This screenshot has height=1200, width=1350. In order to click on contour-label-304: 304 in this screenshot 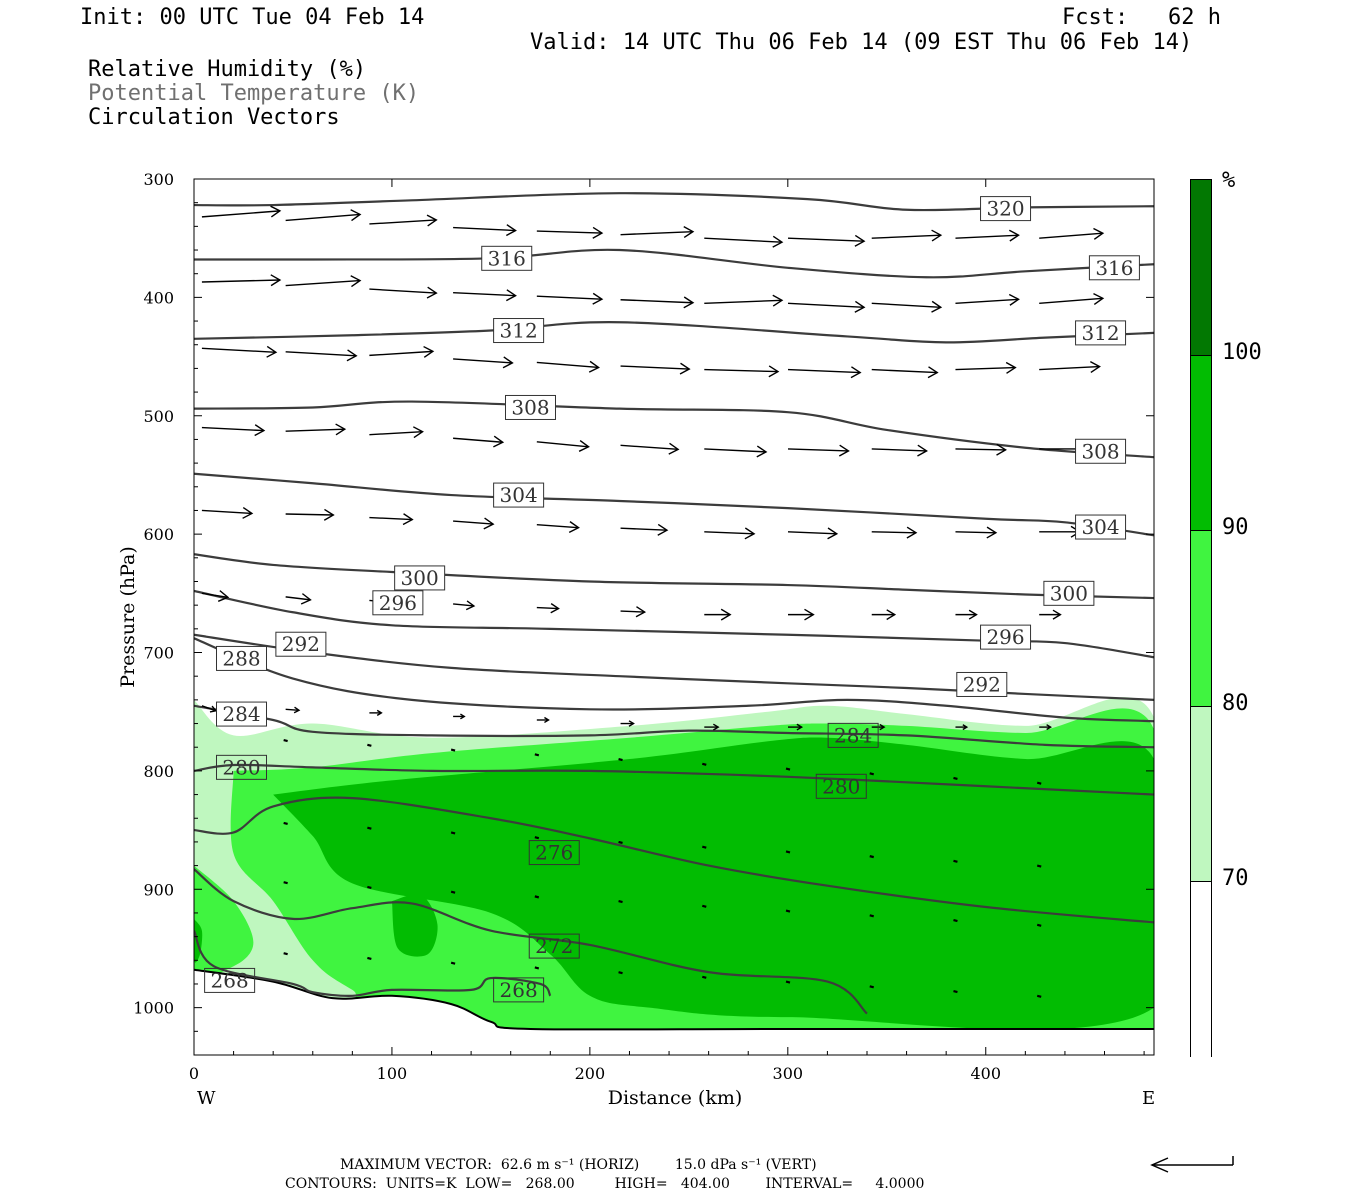, I will do `click(519, 495)`.